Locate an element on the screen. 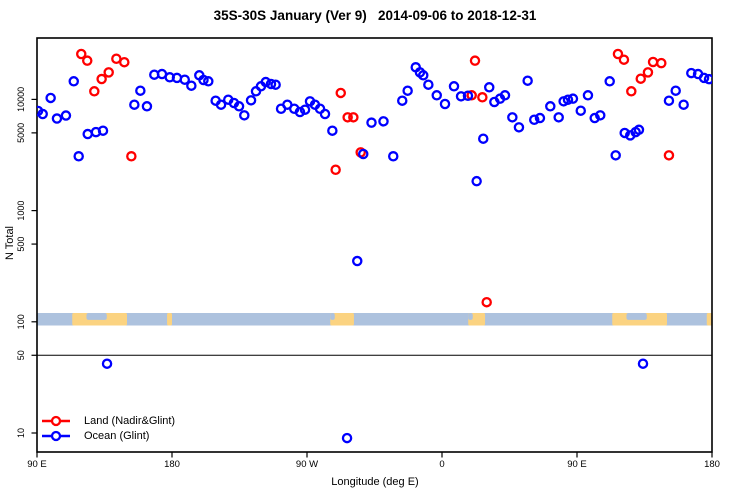 This screenshot has height=500, width=750. x-tick-label: 90 W is located at coordinates (307, 464).